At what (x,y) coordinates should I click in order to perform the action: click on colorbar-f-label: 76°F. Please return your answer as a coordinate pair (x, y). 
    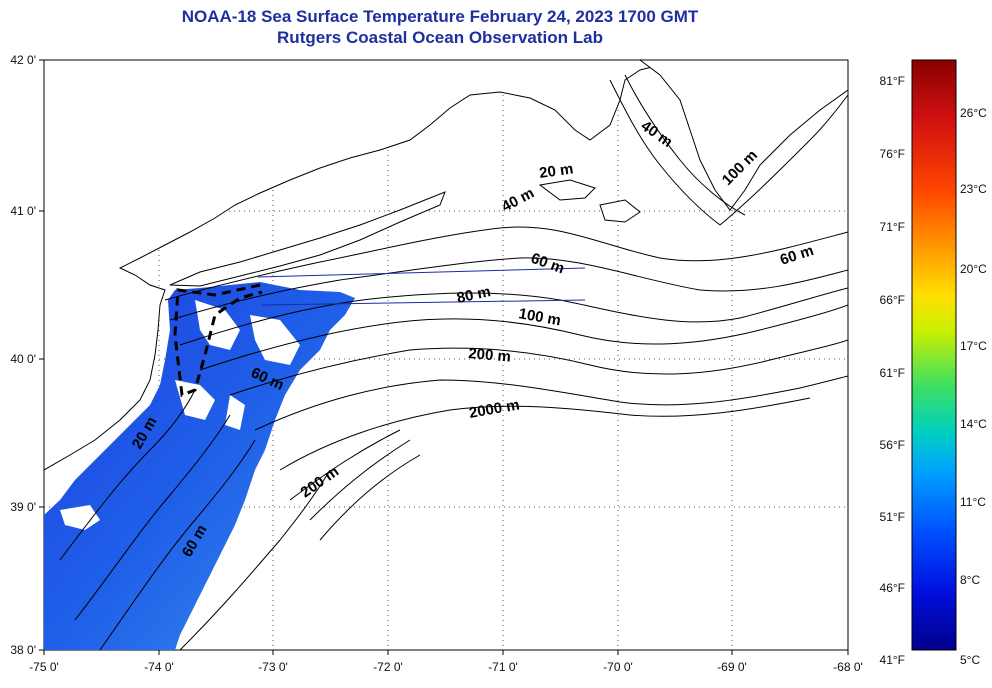
    Looking at the image, I should click on (892, 154).